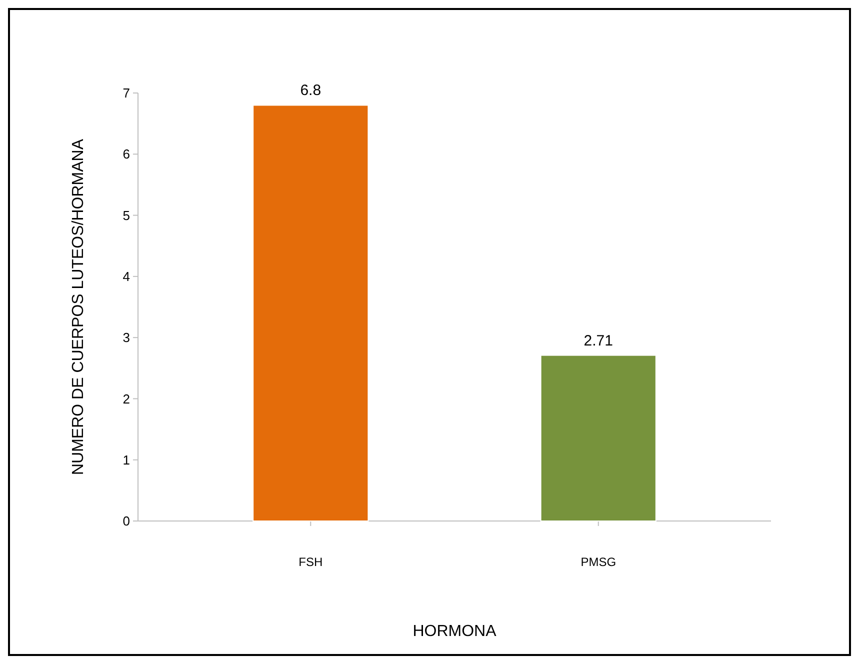 This screenshot has height=664, width=859. What do you see at coordinates (310, 562) in the screenshot?
I see `x-tick-label: FSH` at bounding box center [310, 562].